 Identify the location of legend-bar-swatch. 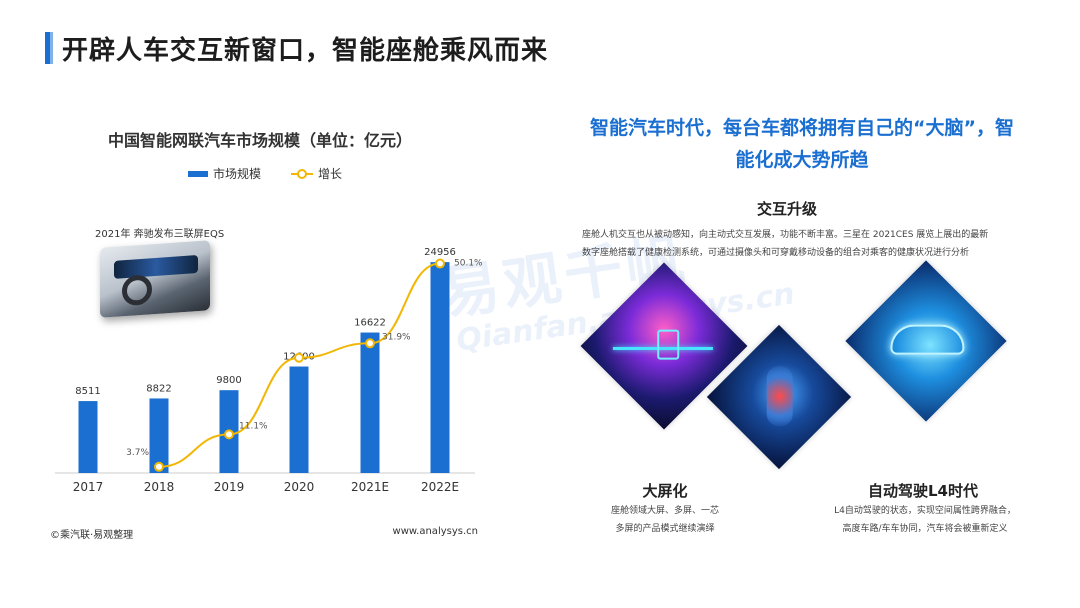
(198, 173).